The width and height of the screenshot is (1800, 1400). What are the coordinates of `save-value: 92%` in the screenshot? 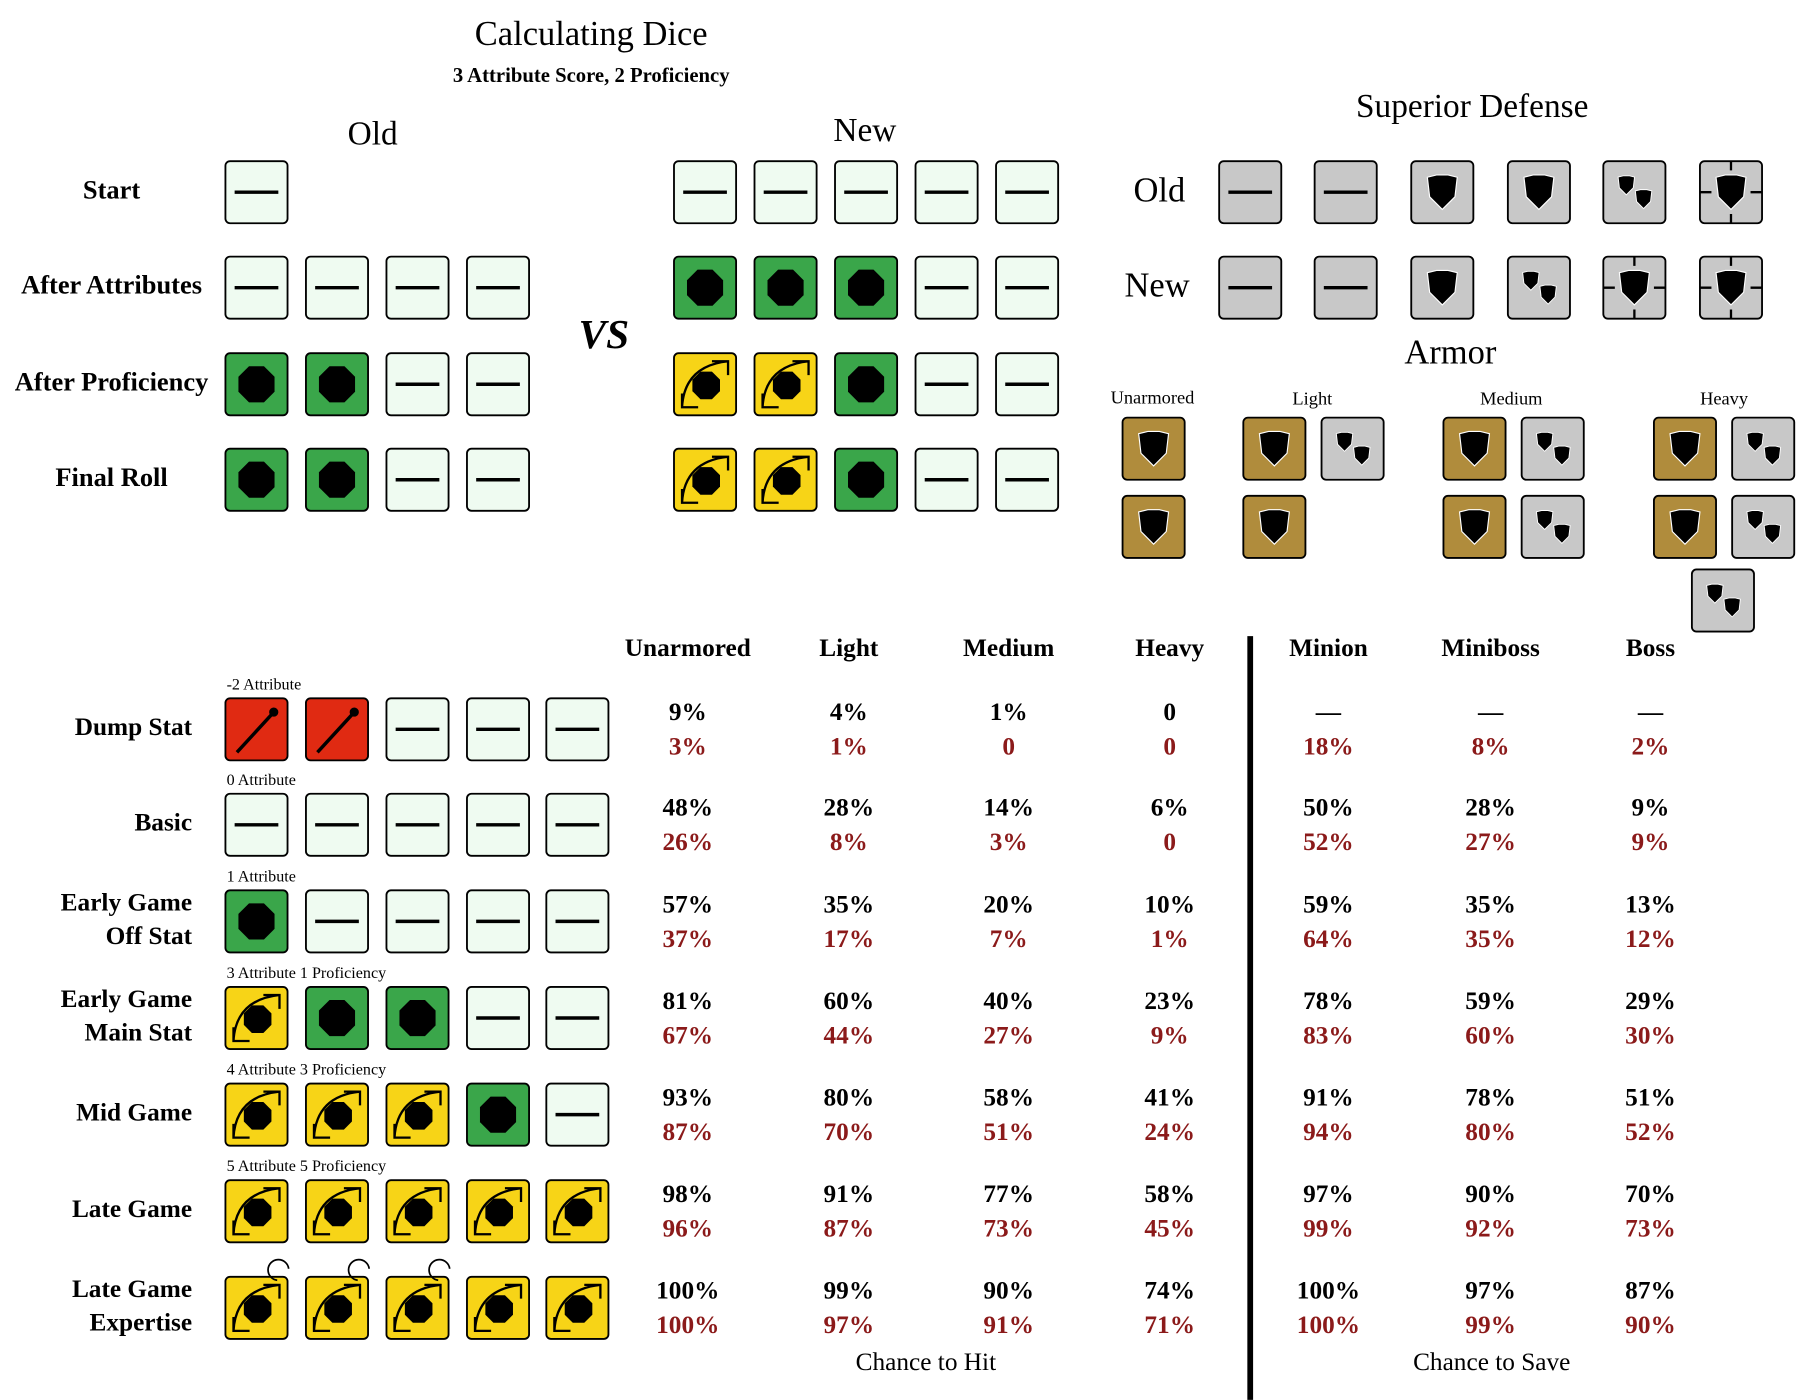 It's located at (1490, 1229).